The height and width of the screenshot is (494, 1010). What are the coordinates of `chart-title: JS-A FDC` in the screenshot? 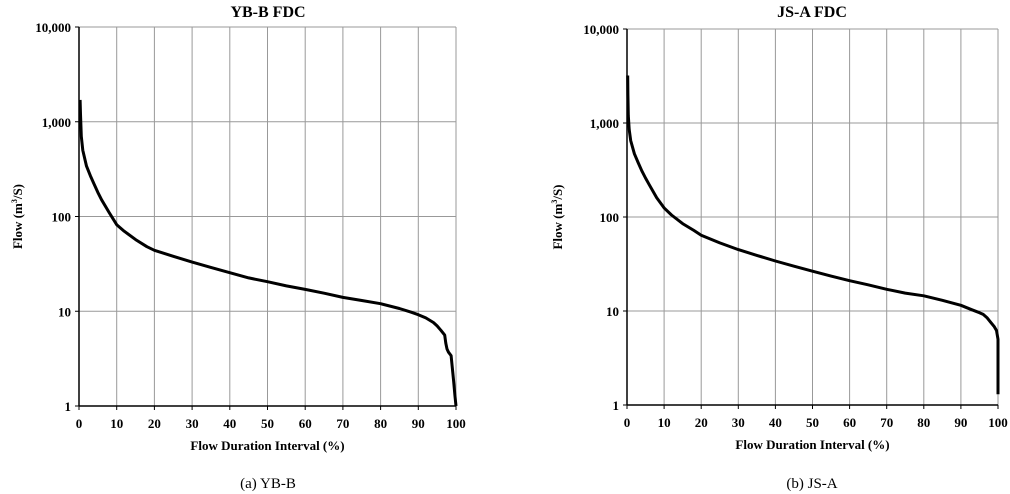 It's located at (812, 12).